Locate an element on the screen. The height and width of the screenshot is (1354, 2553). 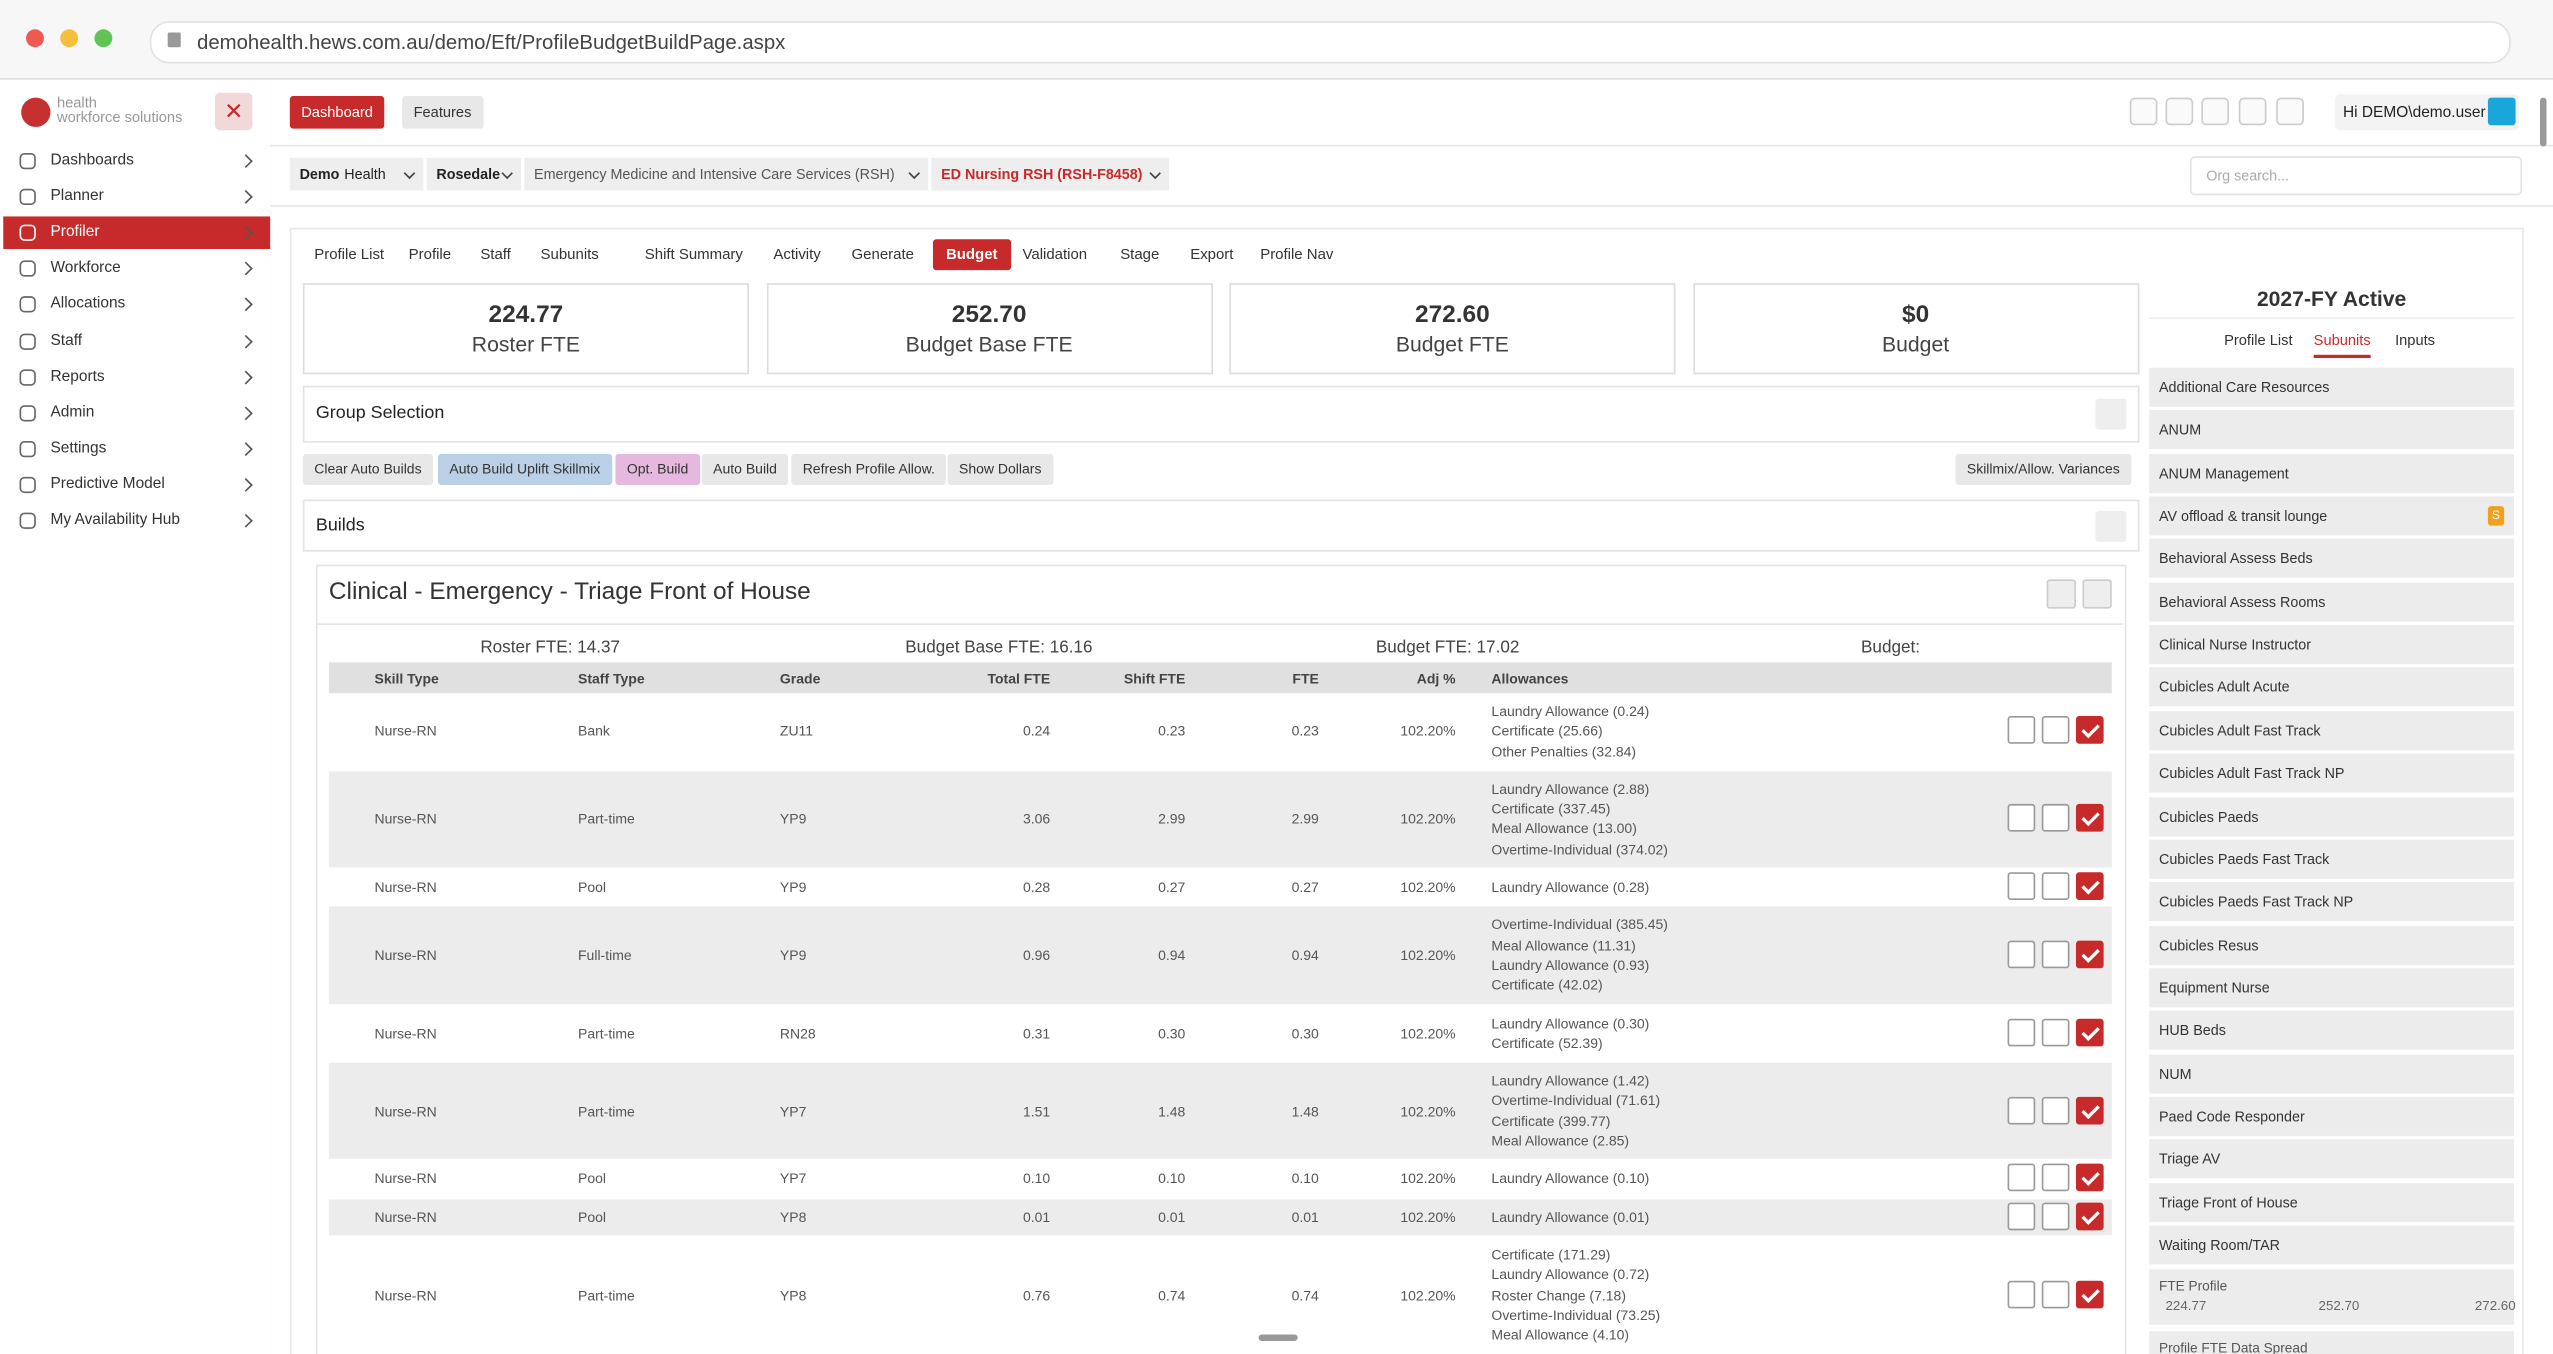
subunit-item: Triage Front of House is located at coordinates (2331, 1202).